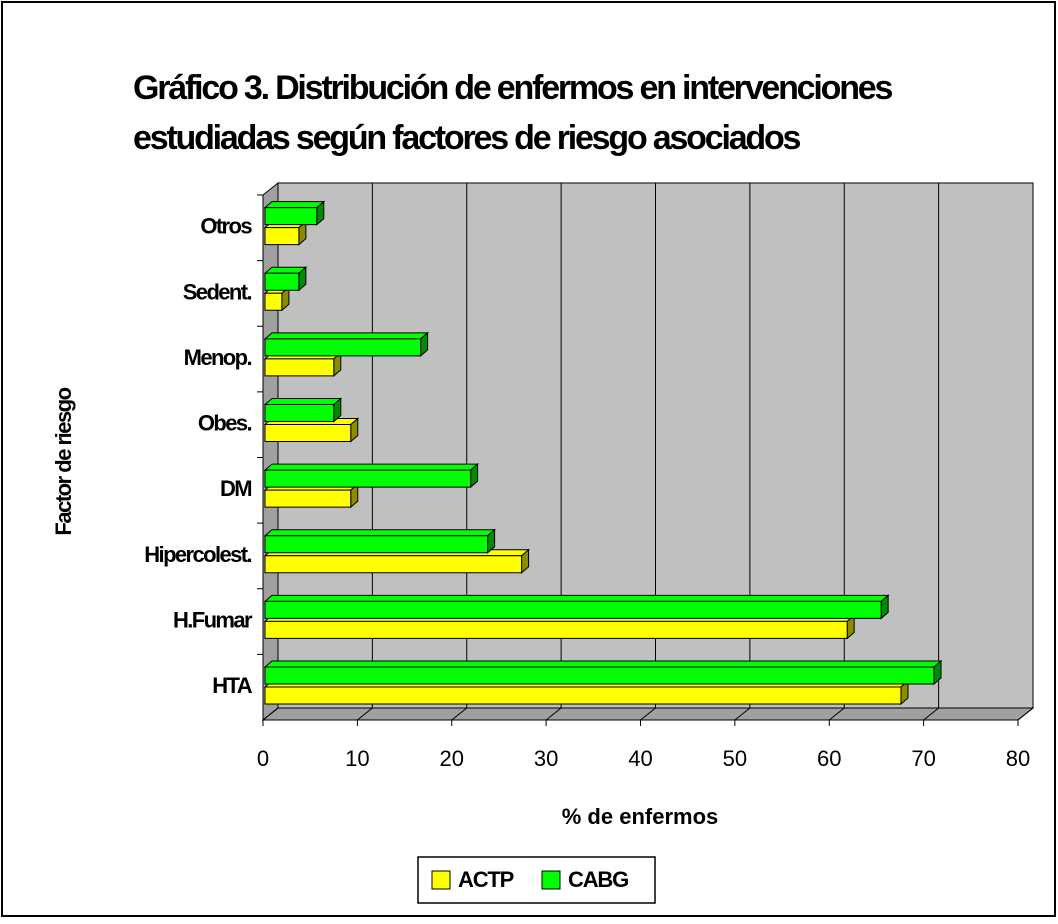  Describe the element at coordinates (536, 880) in the screenshot. I see `legend` at that location.